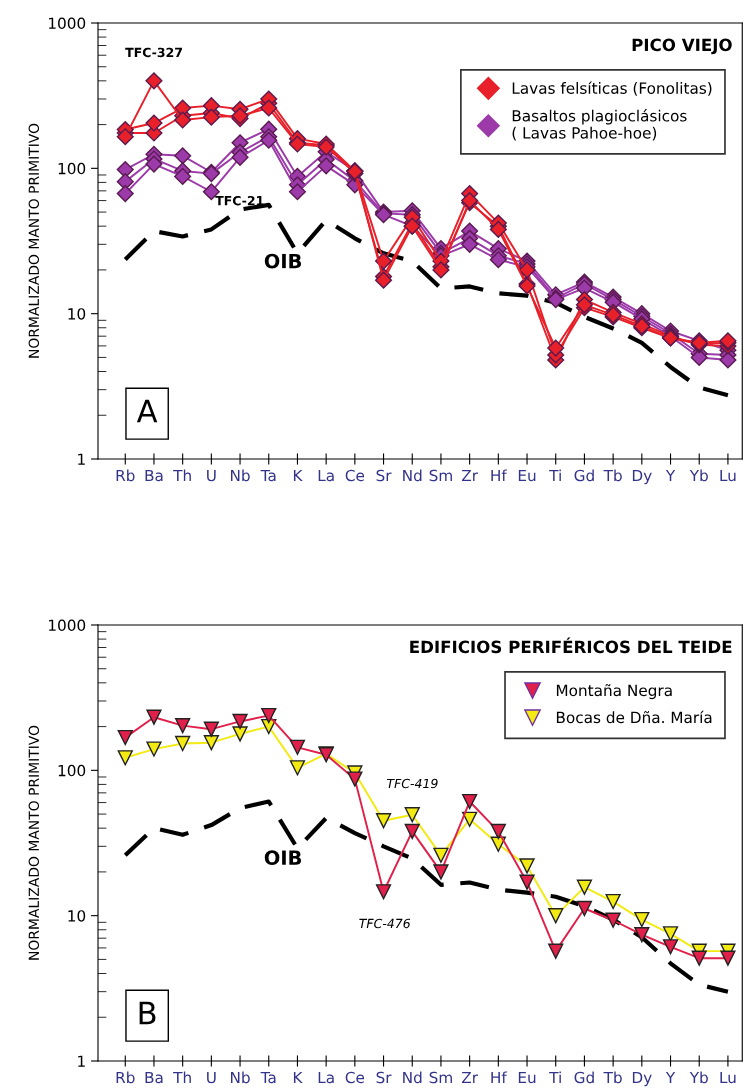 This screenshot has width=746, height=1090. What do you see at coordinates (682, 46) in the screenshot?
I see `text: PICO VIEJO` at bounding box center [682, 46].